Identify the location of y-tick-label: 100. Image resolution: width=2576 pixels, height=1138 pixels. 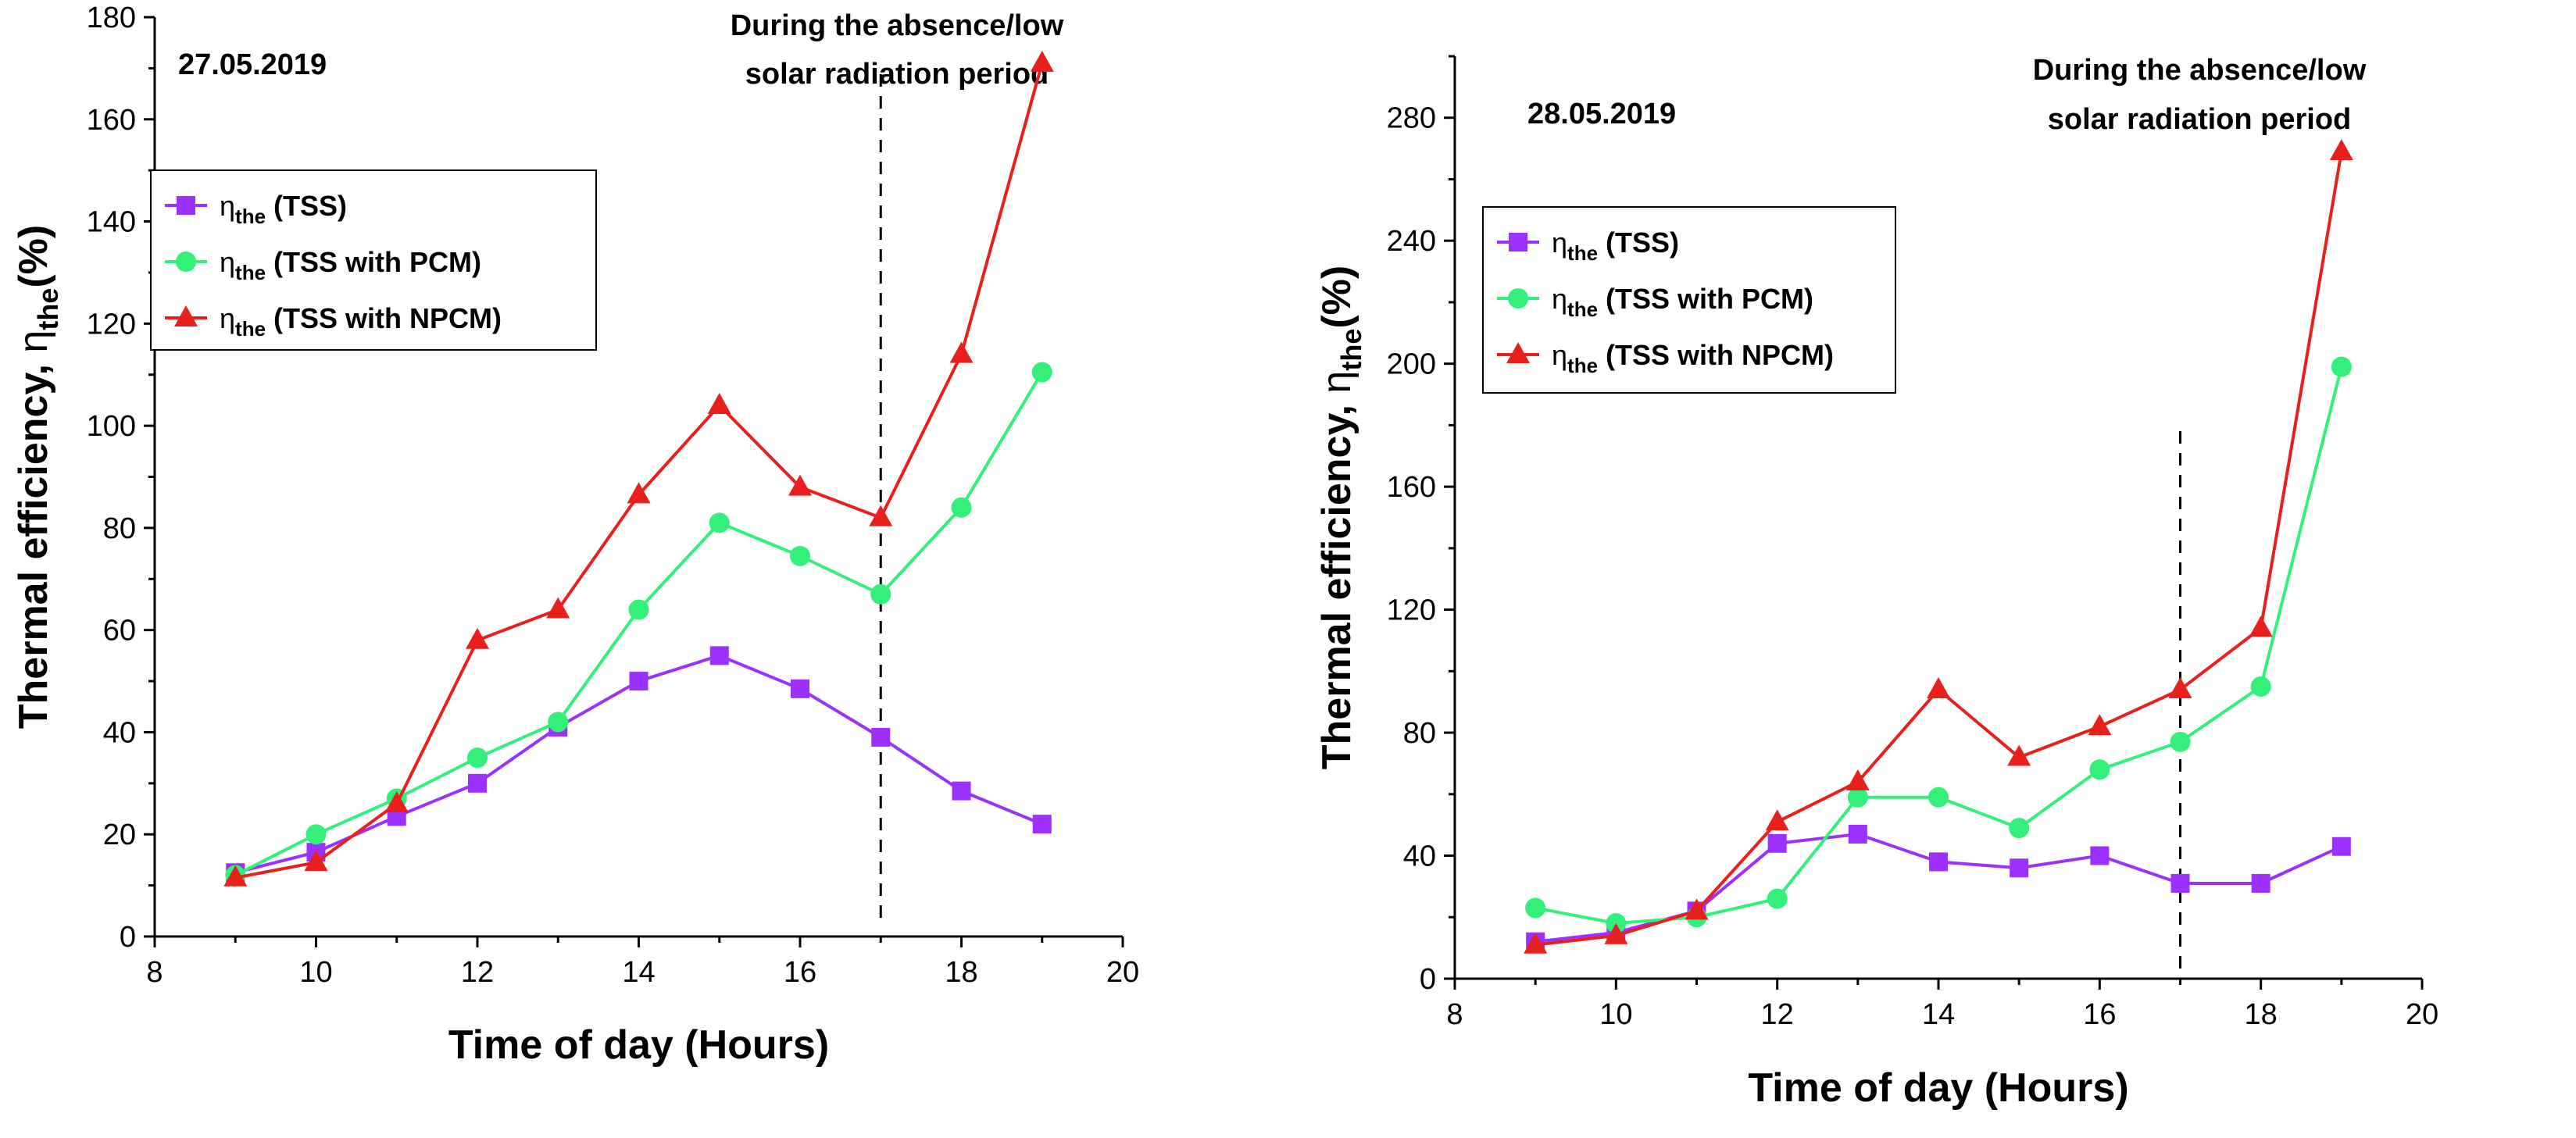
(112, 426).